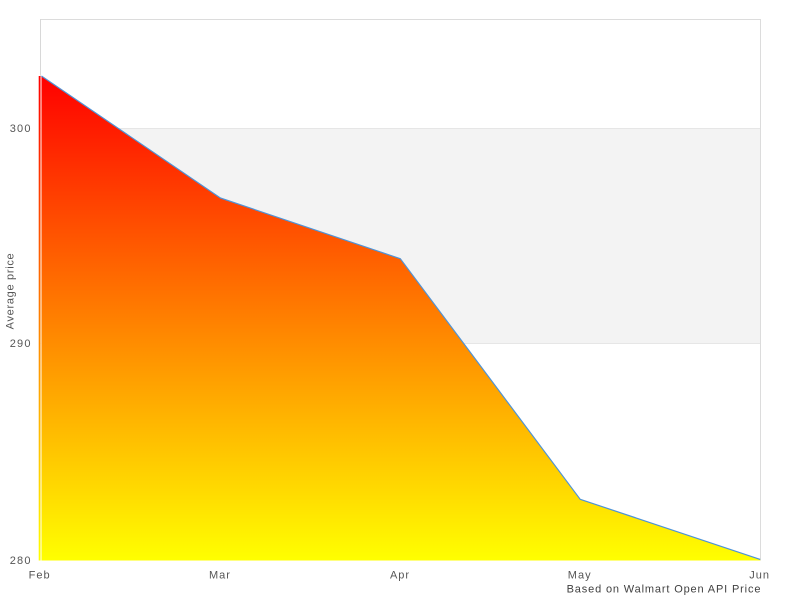 The height and width of the screenshot is (600, 800). What do you see at coordinates (21, 344) in the screenshot?
I see `svg-text: 290` at bounding box center [21, 344].